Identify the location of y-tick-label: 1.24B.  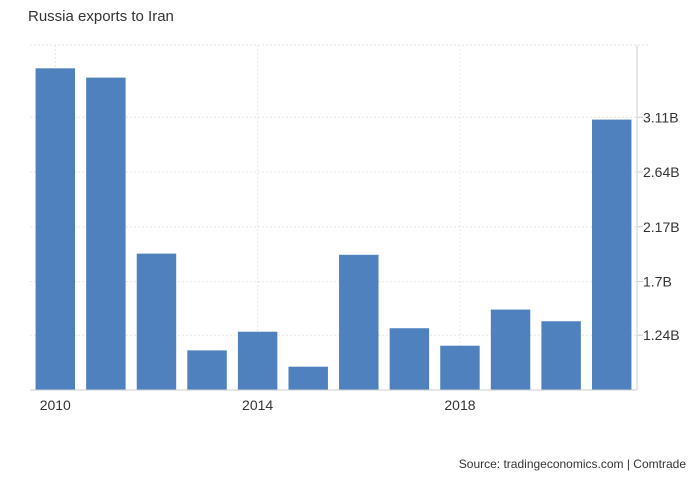
(661, 335).